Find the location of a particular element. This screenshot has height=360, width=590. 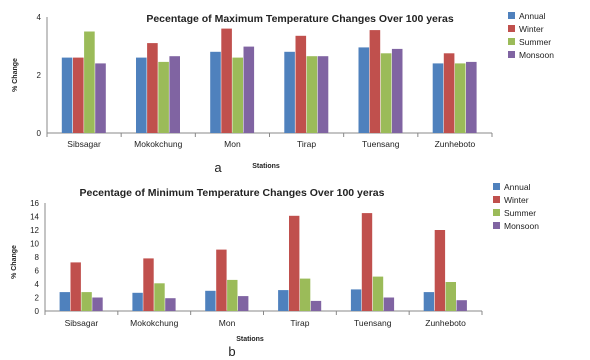

bar-summer-mon is located at coordinates (232, 295).